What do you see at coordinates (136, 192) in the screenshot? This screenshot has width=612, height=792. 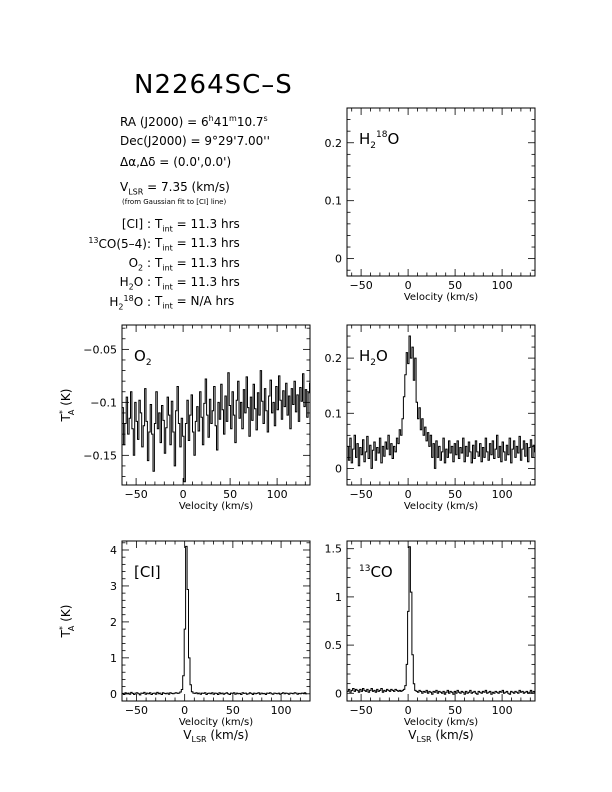 I see `vlsr-label-sub: LSR` at bounding box center [136, 192].